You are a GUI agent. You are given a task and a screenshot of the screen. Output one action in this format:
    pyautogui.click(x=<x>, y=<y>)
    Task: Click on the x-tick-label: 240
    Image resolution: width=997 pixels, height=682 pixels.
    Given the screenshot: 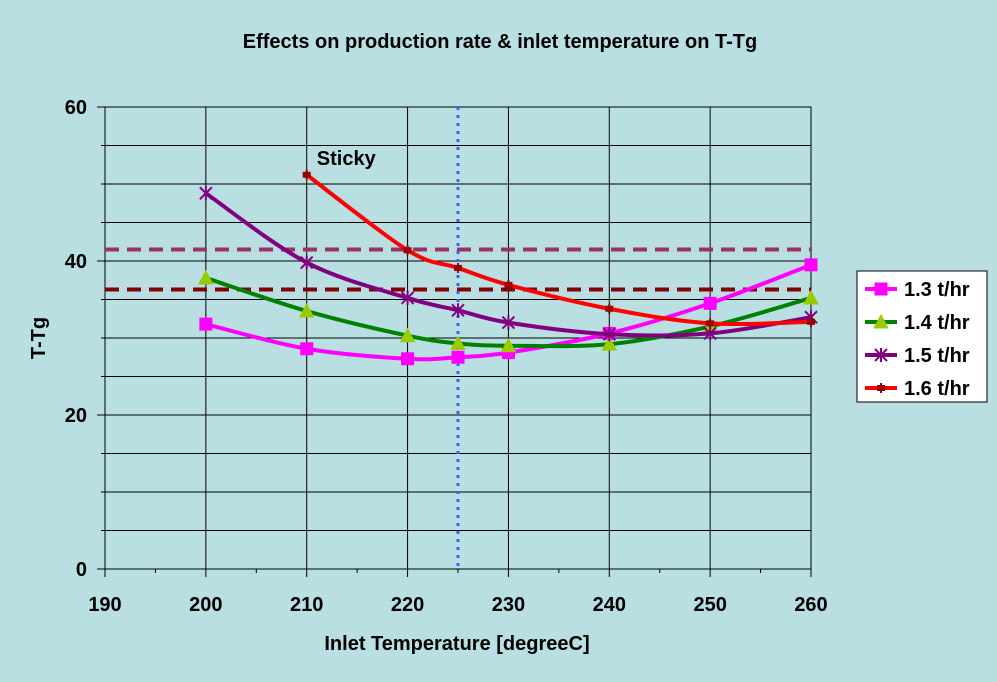 What is the action you would take?
    pyautogui.click(x=609, y=605)
    